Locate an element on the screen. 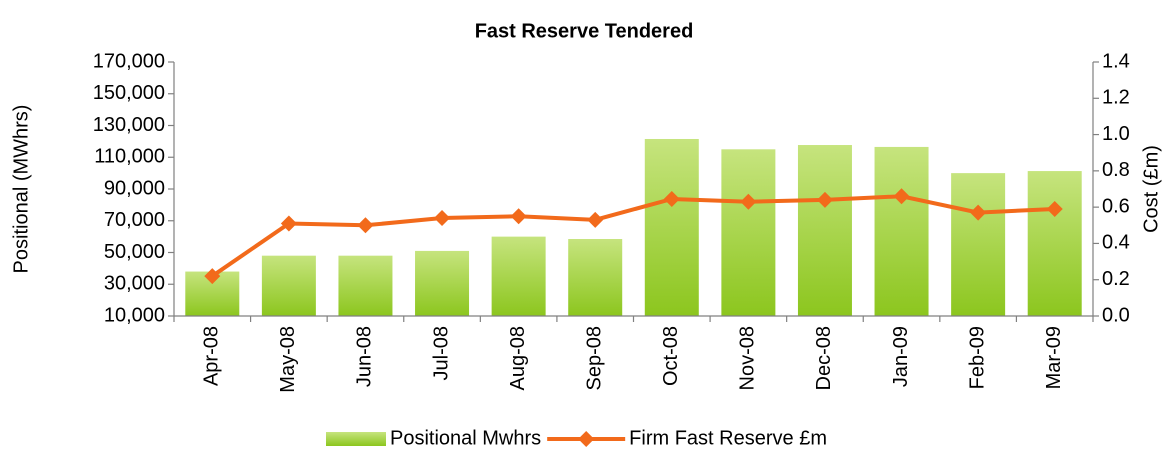  x-tick-label: Feb-09 is located at coordinates (977, 357).